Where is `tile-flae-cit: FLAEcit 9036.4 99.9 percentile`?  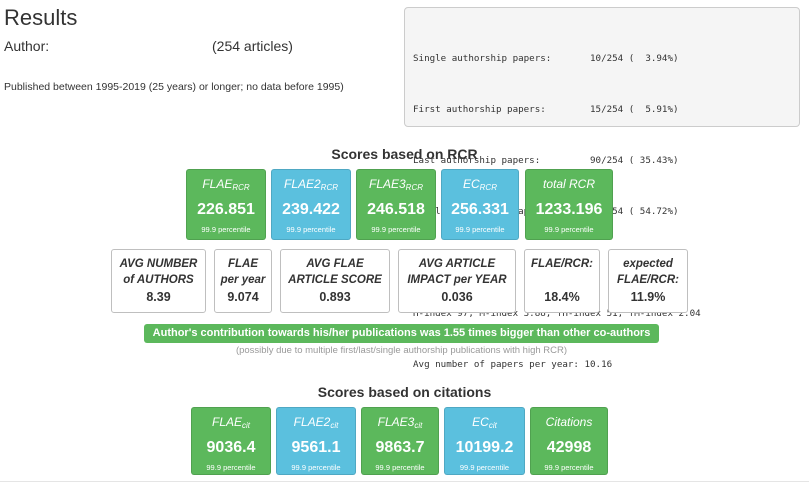 tile-flae-cit: FLAEcit 9036.4 99.9 percentile is located at coordinates (231, 441).